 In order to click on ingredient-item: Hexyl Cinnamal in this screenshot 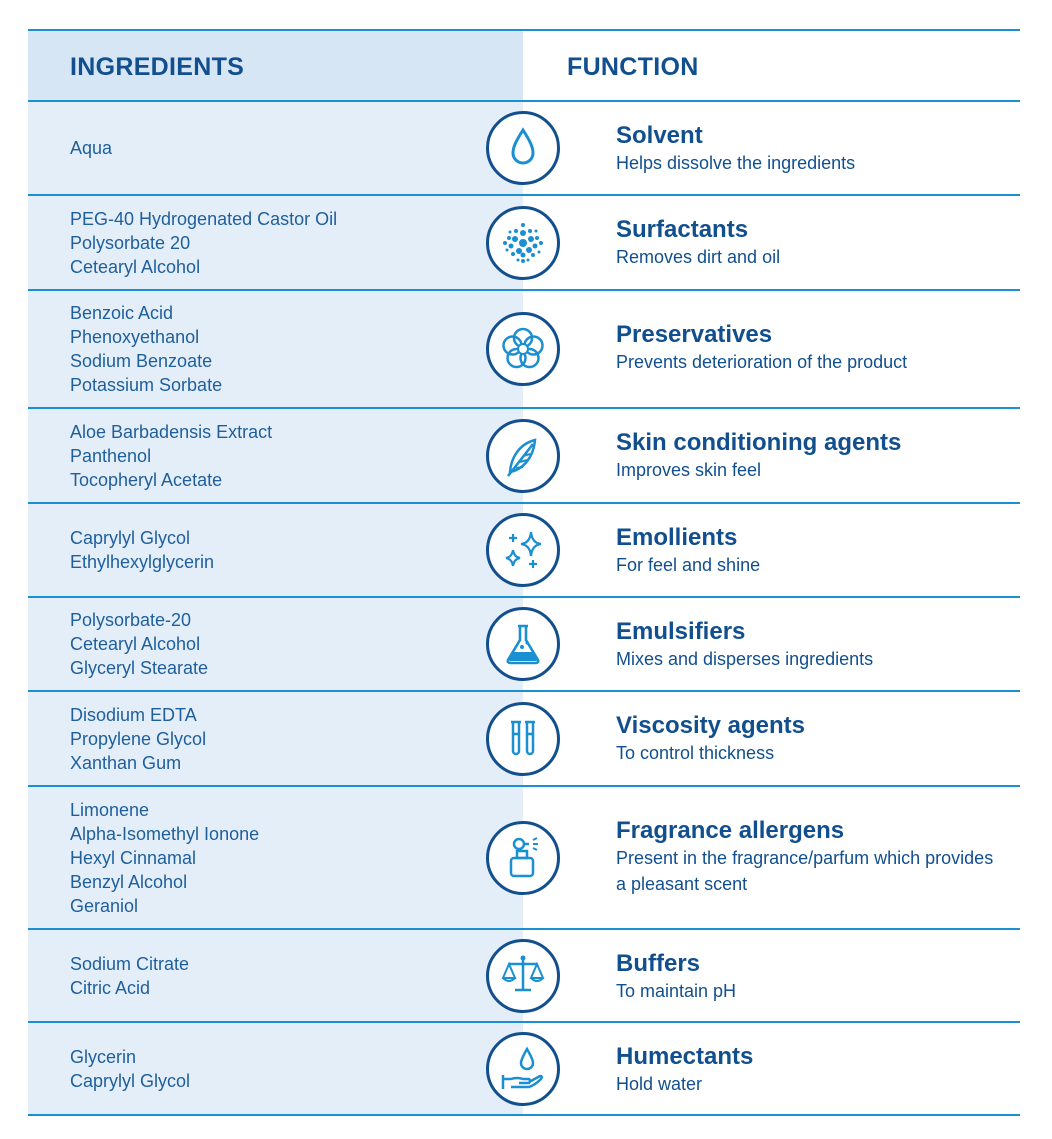, I will do `click(133, 858)`.